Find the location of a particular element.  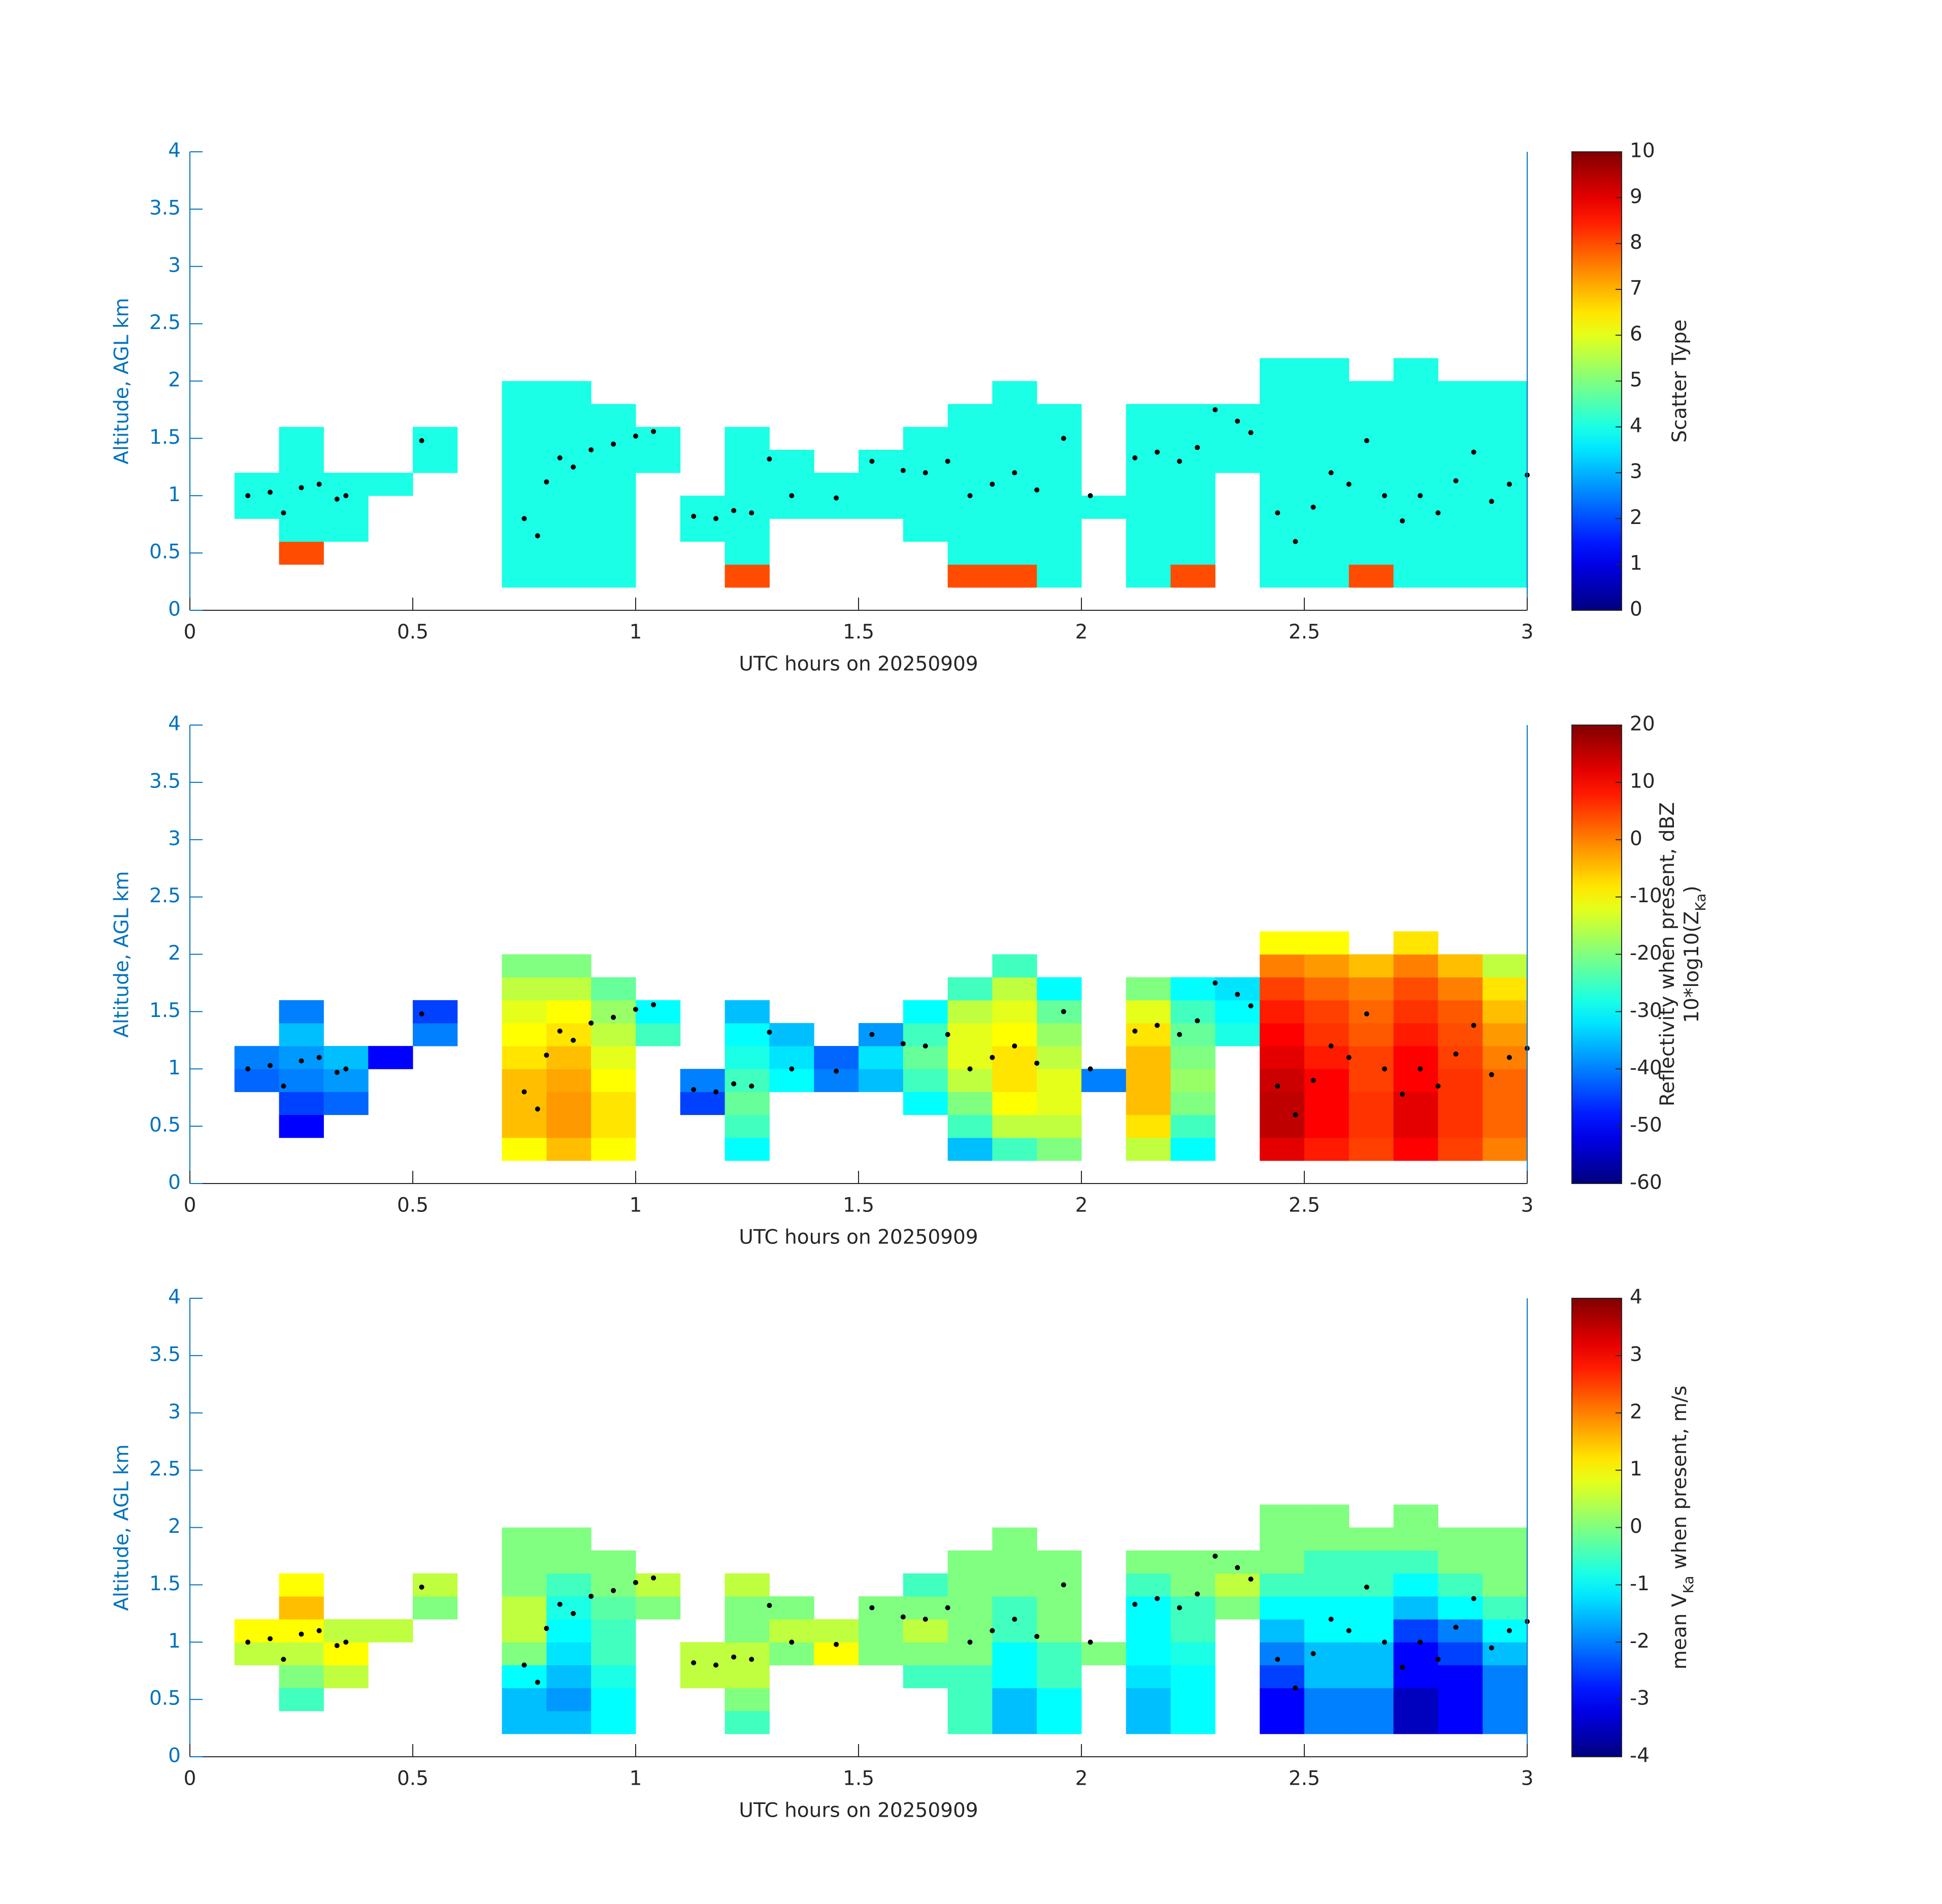

label-part: 10*log10(Z is located at coordinates (1692, 967).